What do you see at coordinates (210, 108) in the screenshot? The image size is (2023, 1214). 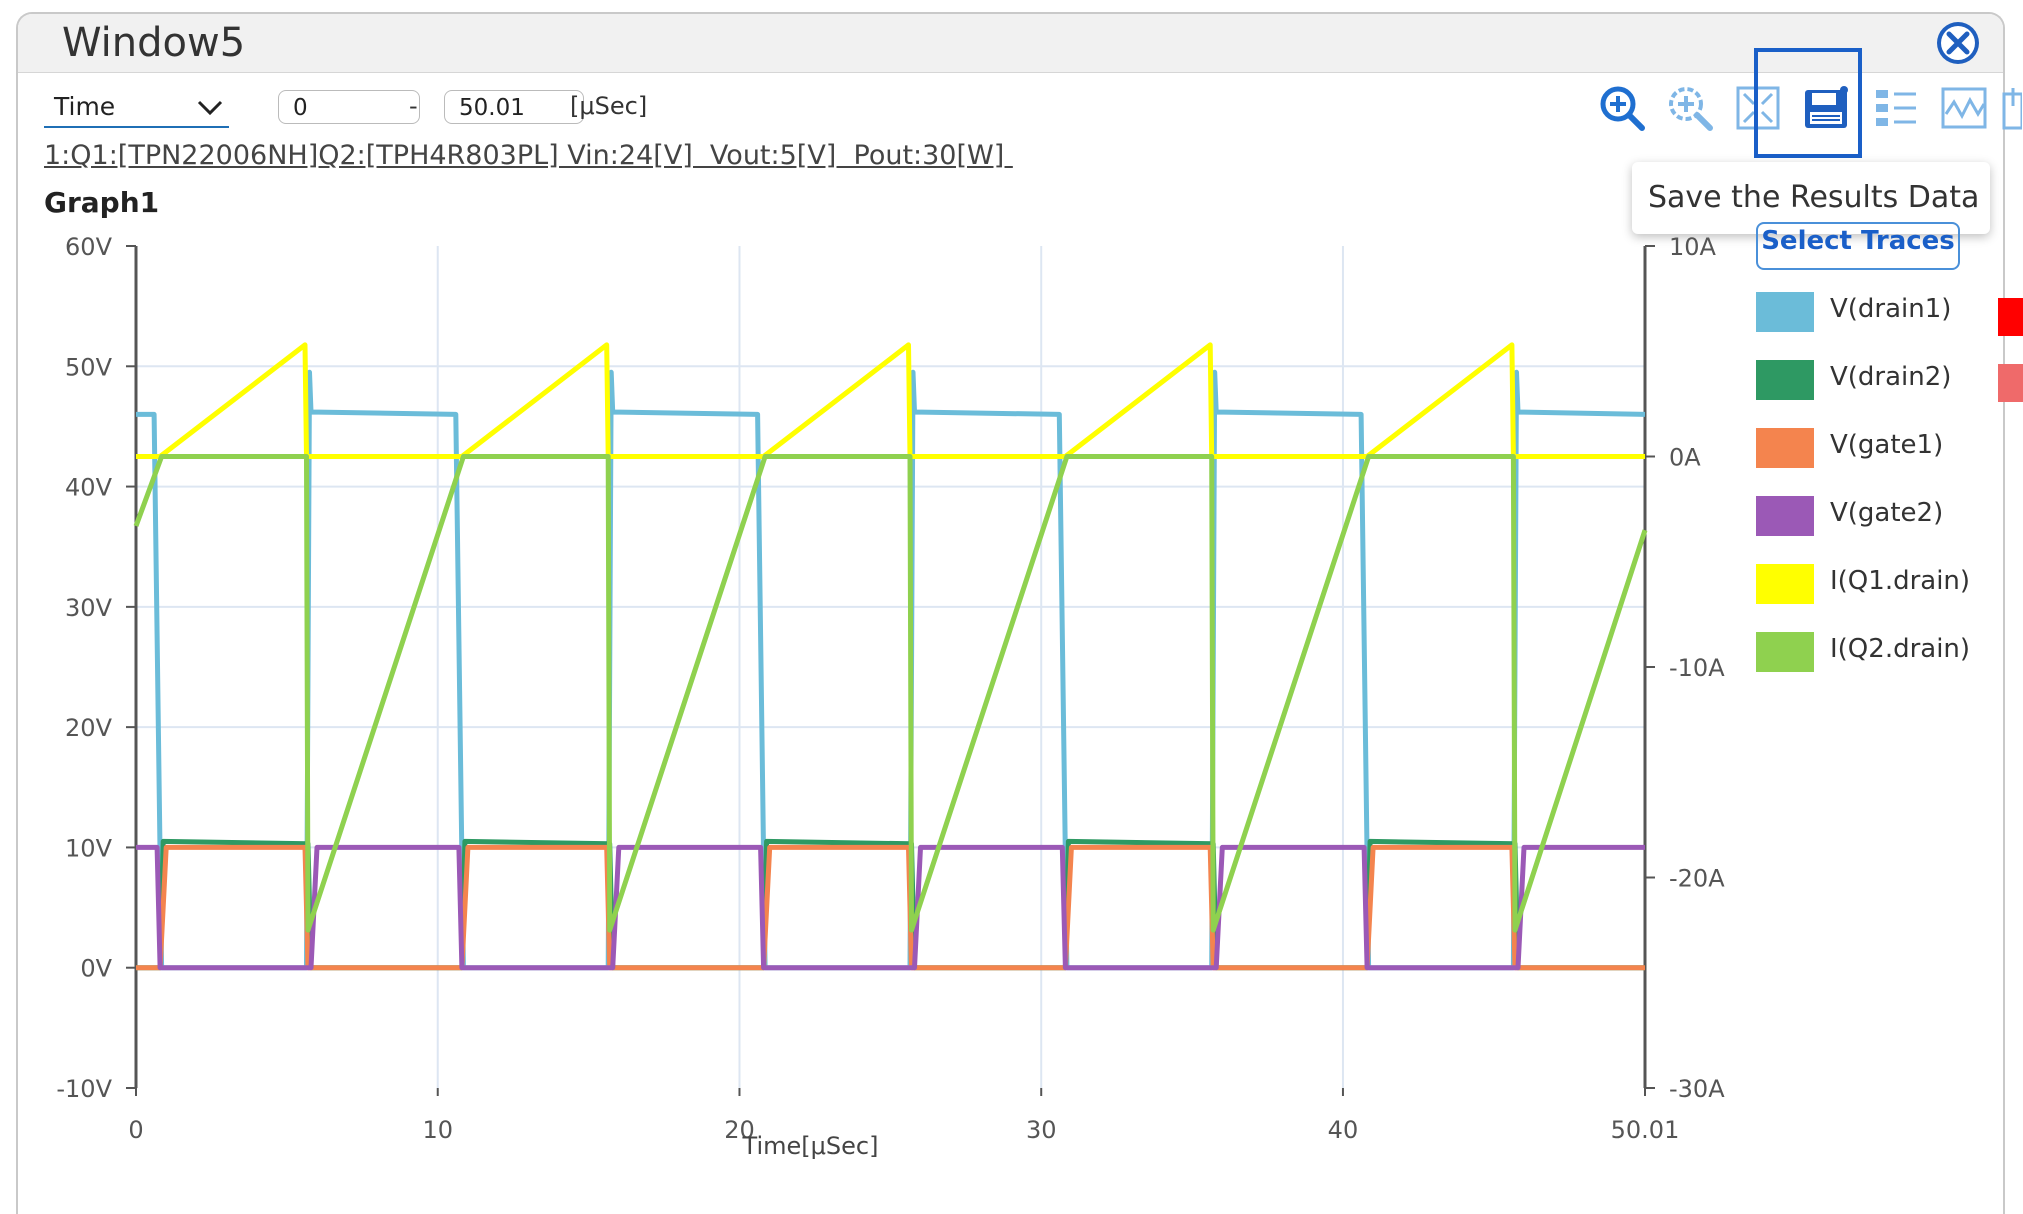 I see `chevron-down-icon` at bounding box center [210, 108].